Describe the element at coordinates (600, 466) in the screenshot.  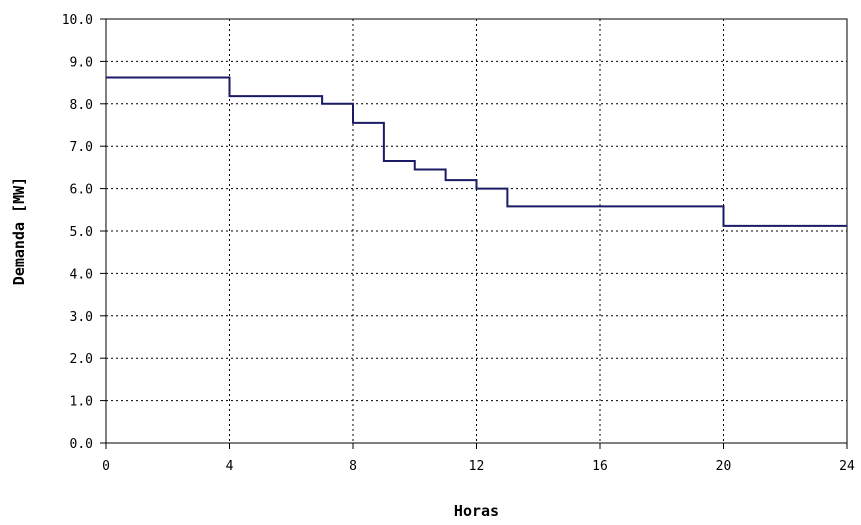
I see `x-tick-label: 16` at that location.